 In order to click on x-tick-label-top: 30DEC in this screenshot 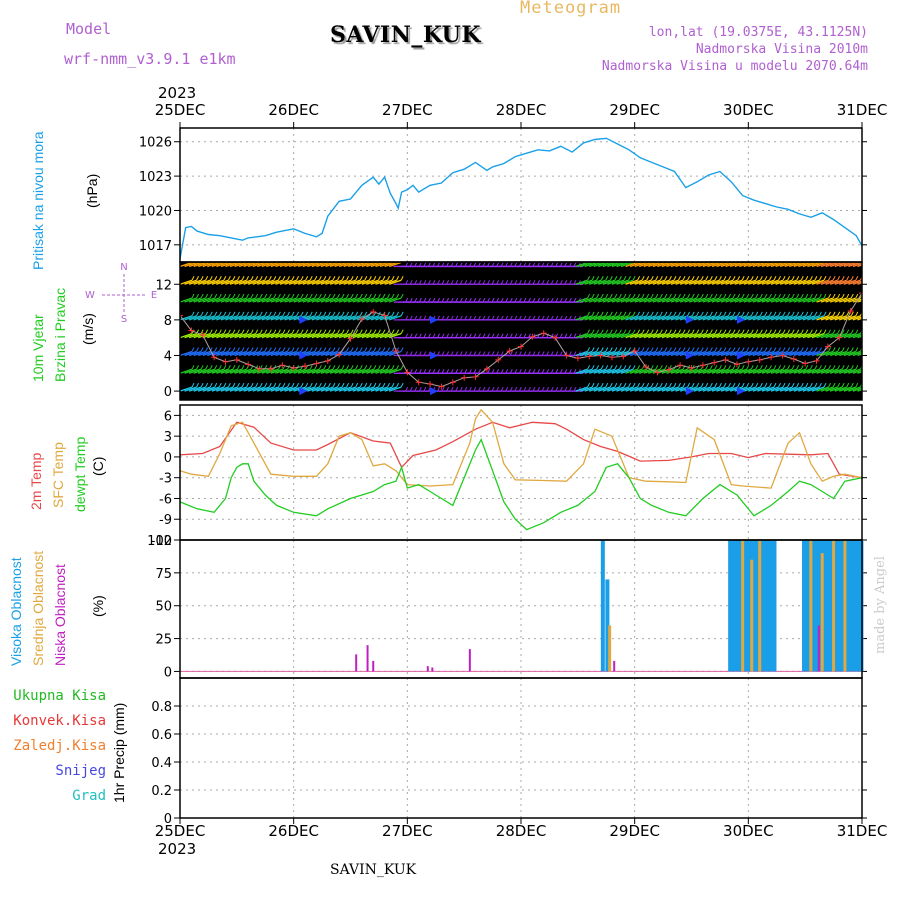, I will do `click(748, 110)`.